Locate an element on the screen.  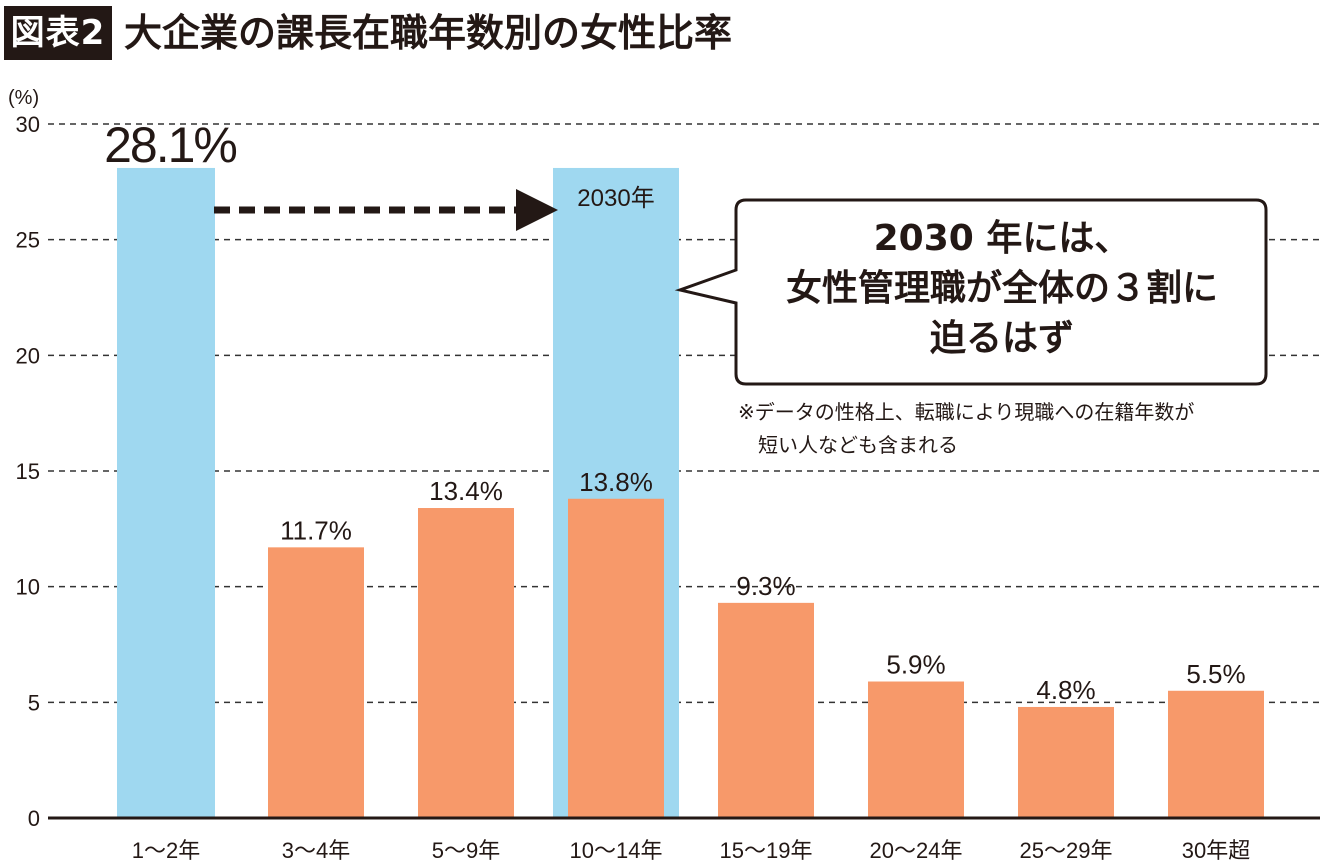
figure-label: 図表2 is located at coordinates (58, 33).